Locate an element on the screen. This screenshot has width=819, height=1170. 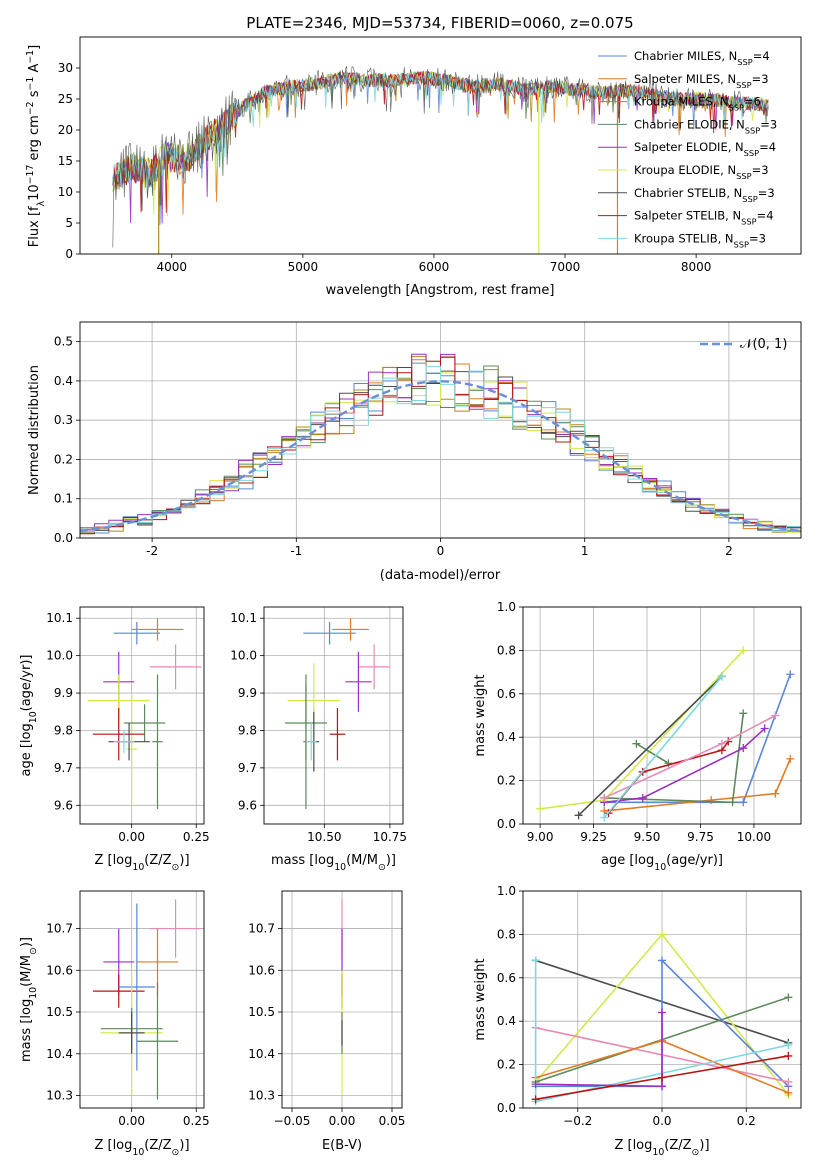
label-part: Z [log is located at coordinates (633, 1145).